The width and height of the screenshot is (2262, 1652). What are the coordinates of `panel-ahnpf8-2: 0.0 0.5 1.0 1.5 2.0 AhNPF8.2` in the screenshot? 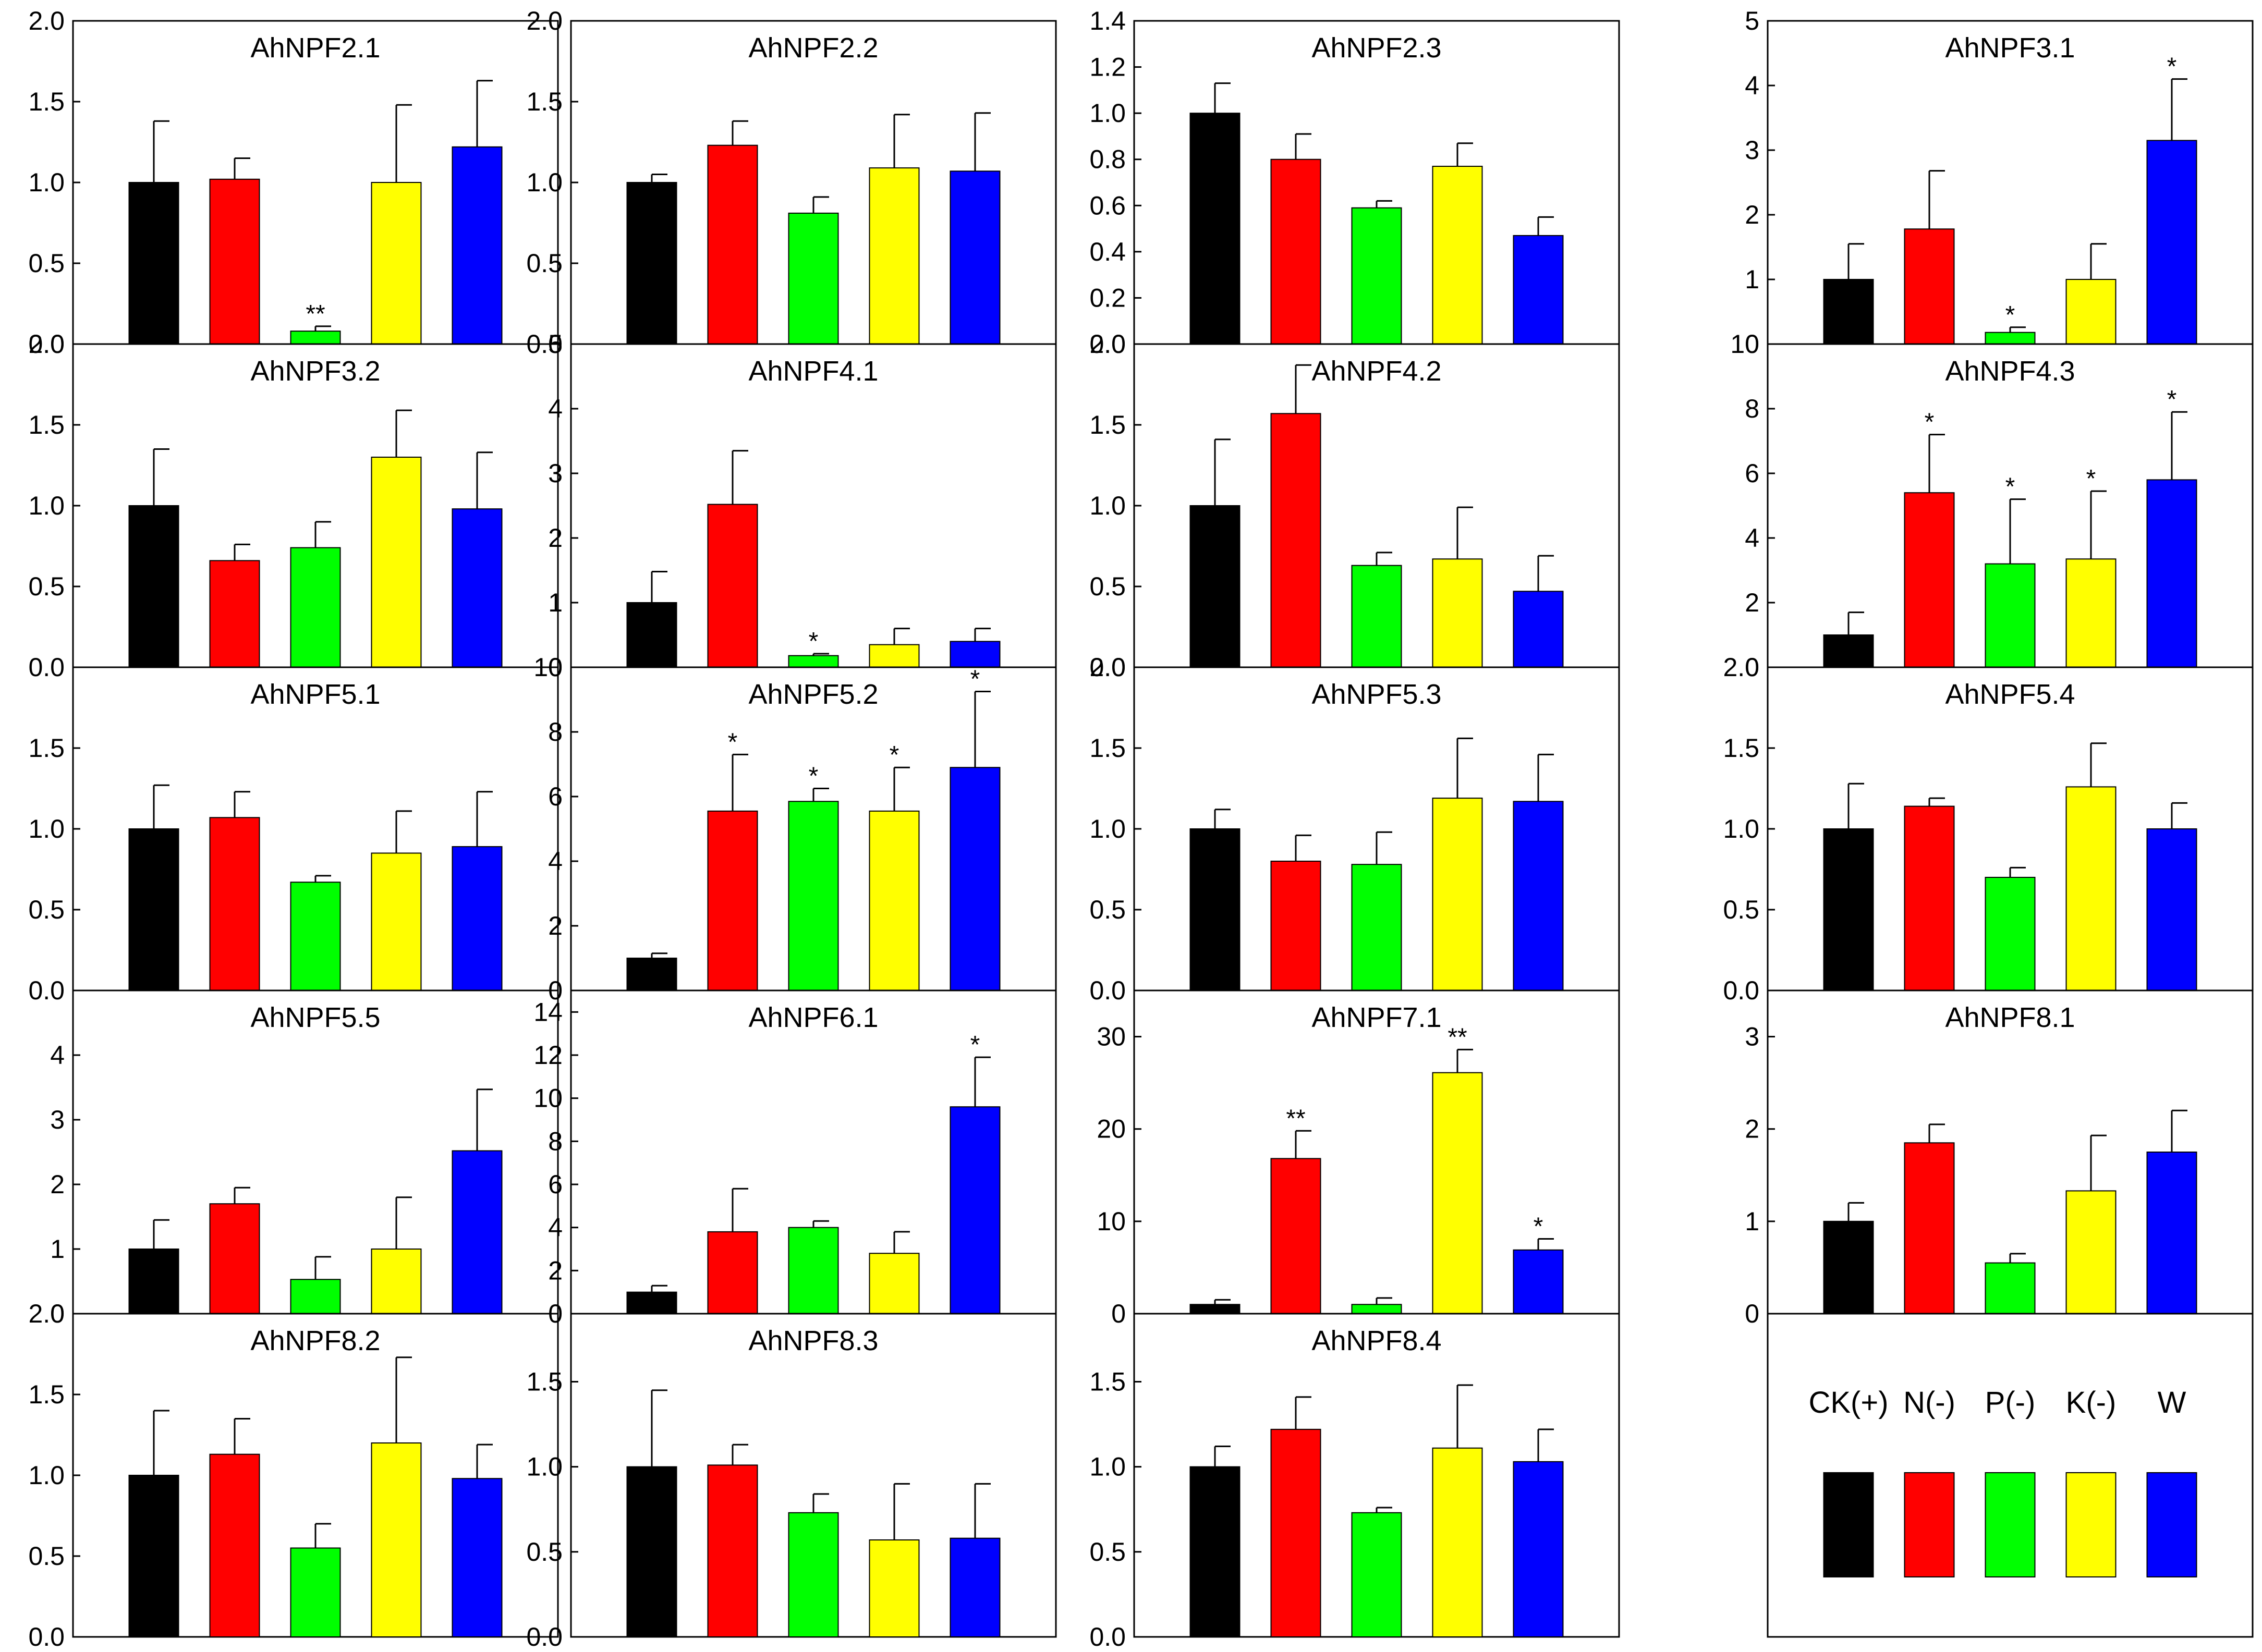 It's located at (293, 1475).